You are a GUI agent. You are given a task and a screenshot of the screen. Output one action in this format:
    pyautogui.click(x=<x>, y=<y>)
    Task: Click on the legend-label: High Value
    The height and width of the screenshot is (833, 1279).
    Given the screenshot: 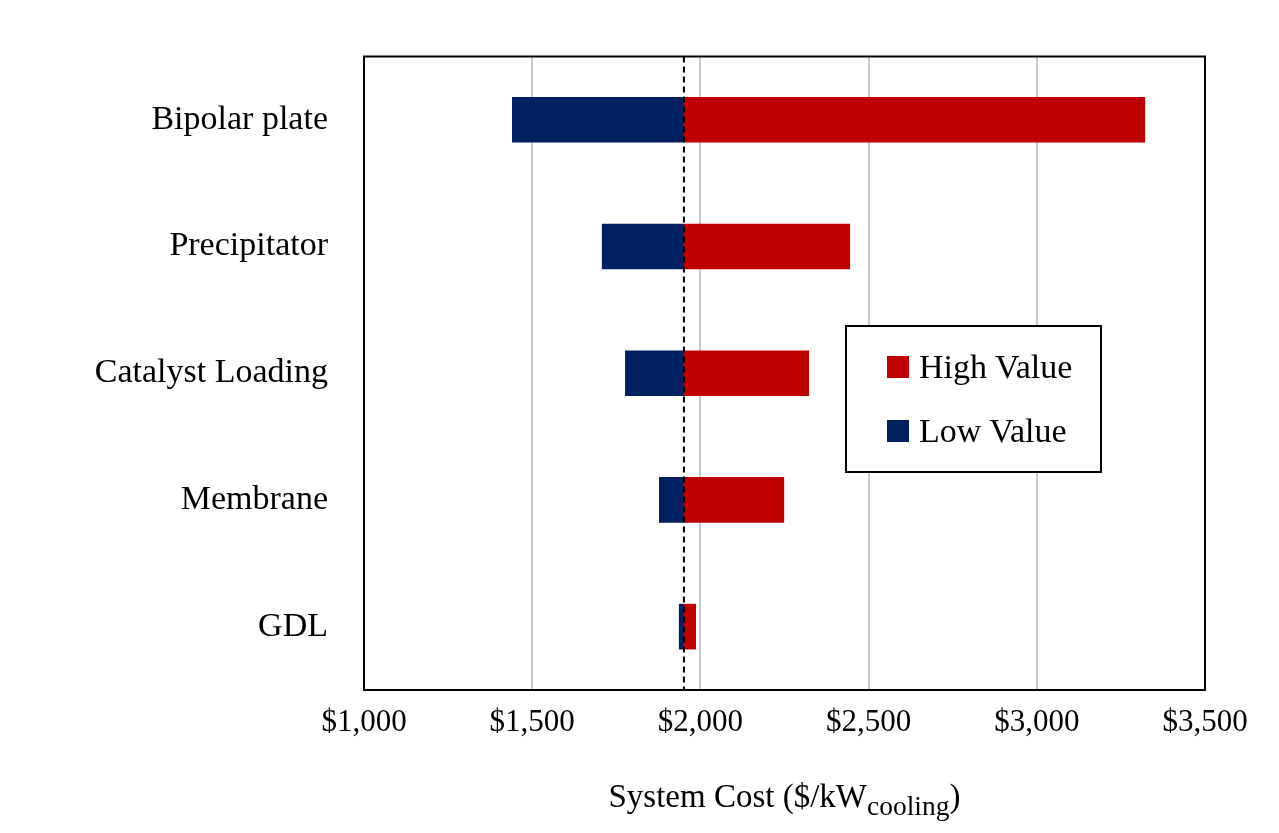 What is the action you would take?
    pyautogui.click(x=996, y=367)
    